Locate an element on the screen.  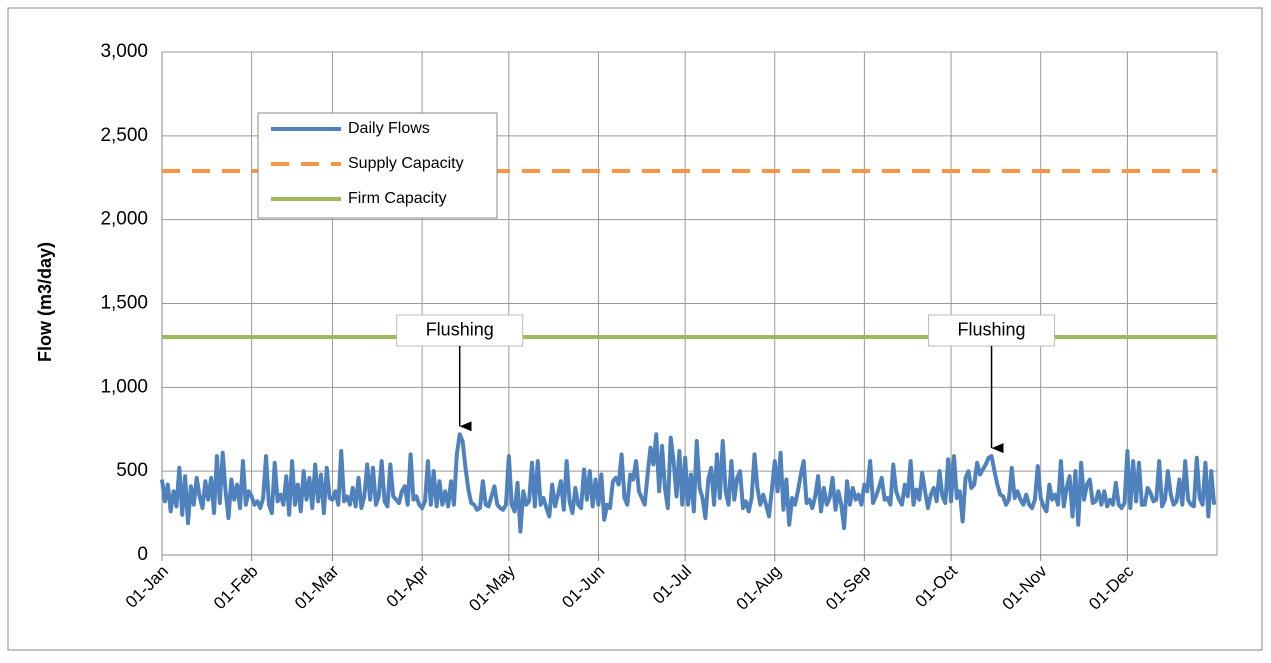
legend-label: Supply Capacity is located at coordinates (406, 163).